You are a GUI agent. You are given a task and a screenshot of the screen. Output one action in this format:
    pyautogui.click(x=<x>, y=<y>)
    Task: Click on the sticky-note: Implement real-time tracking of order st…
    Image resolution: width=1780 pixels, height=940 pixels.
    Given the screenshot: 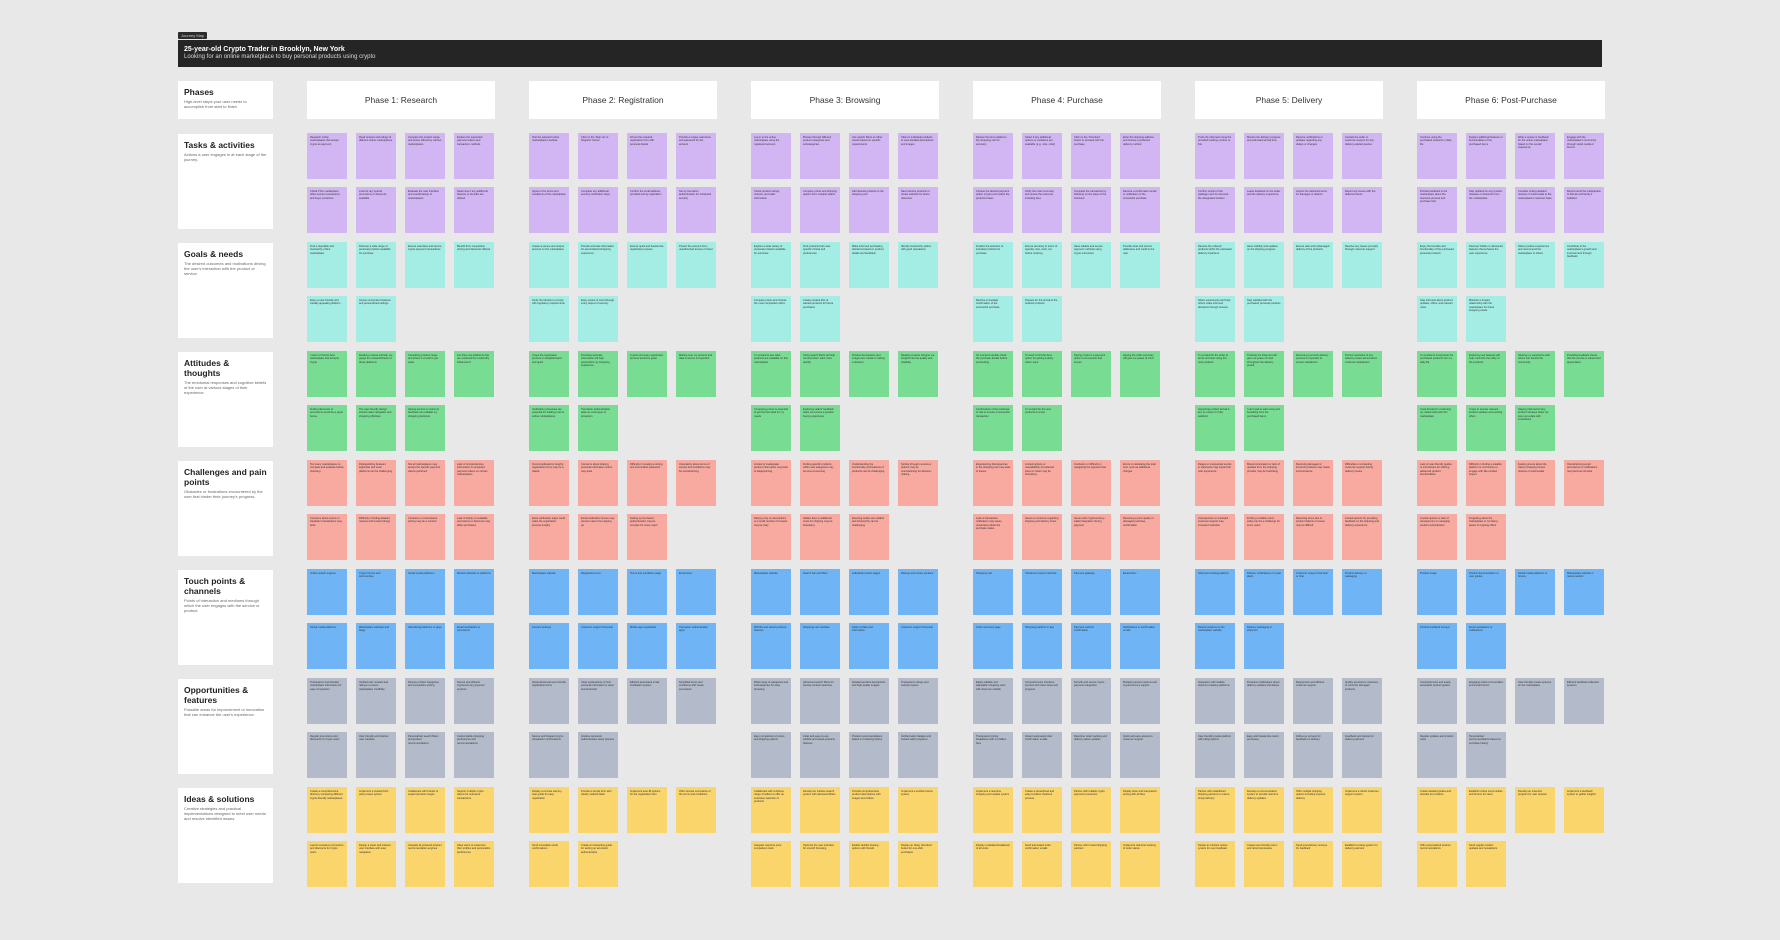 What is the action you would take?
    pyautogui.click(x=1140, y=864)
    